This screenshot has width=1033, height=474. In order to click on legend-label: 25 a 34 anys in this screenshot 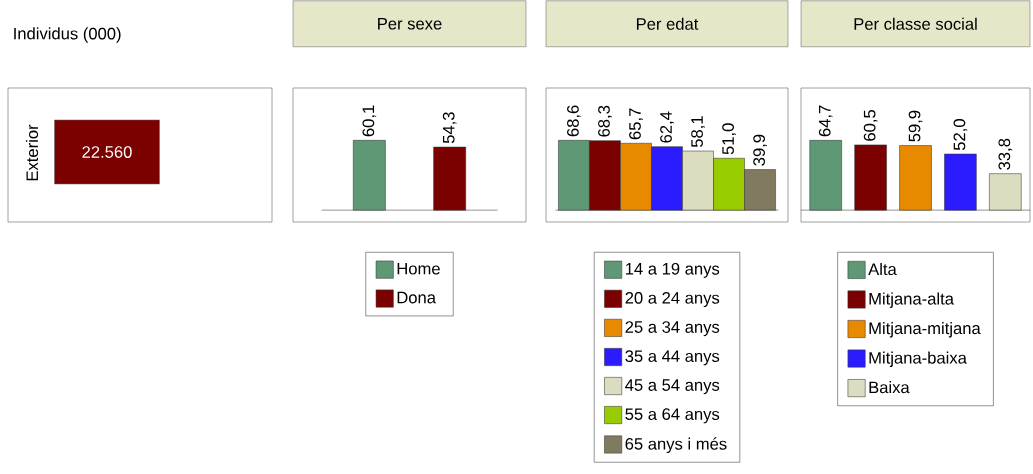, I will do `click(672, 329)`.